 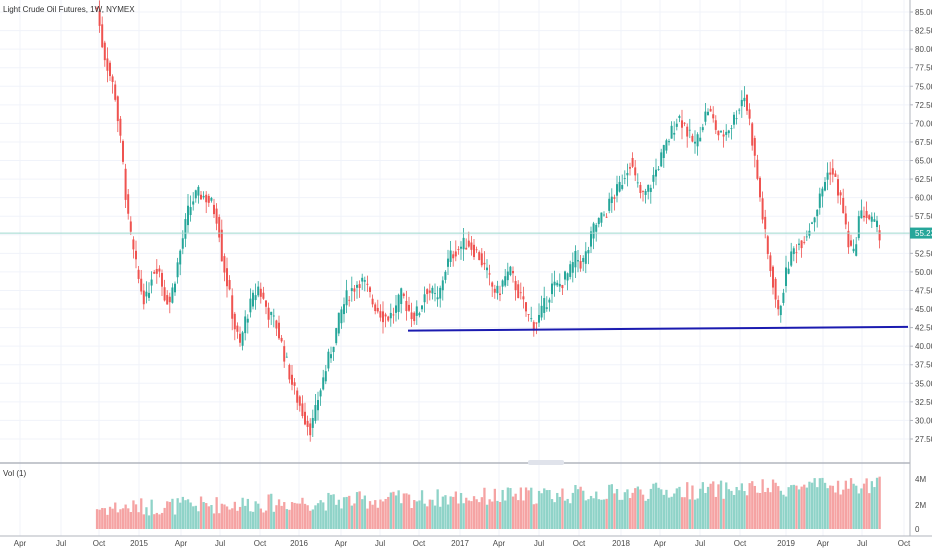 What do you see at coordinates (923, 68) in the screenshot?
I see `price-tick-label: 77.50` at bounding box center [923, 68].